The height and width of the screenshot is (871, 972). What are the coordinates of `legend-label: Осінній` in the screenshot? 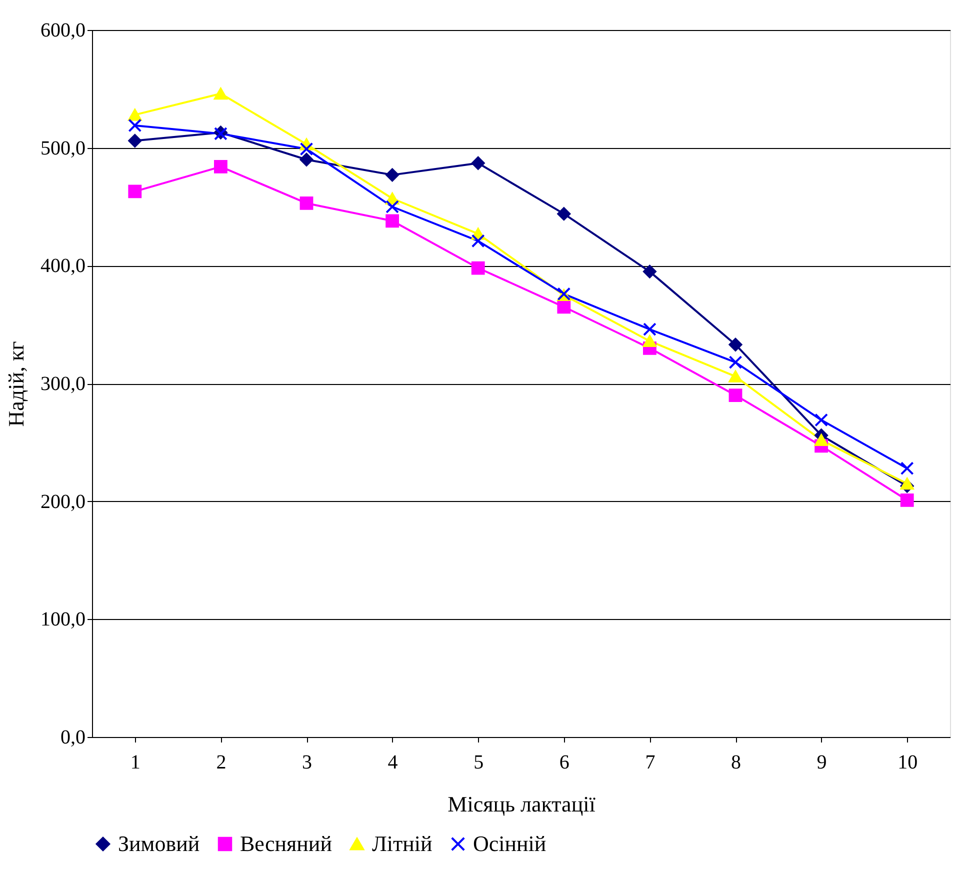 It's located at (509, 843).